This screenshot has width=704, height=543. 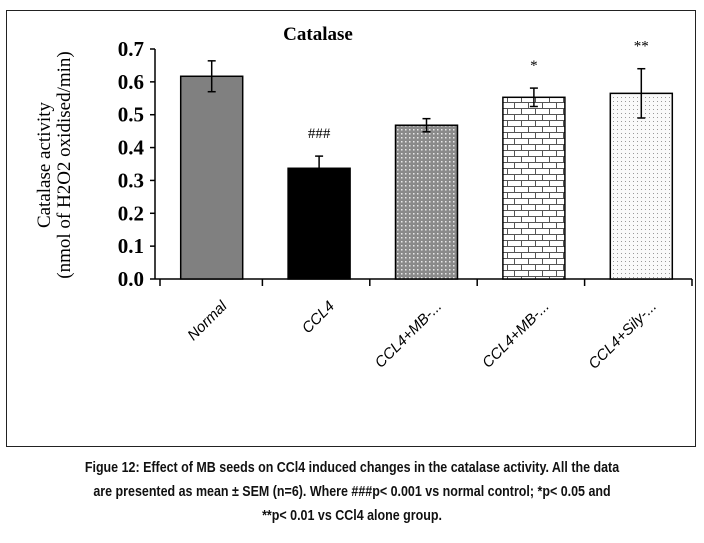 I want to click on y-tick-label: 0.0, so click(x=131, y=279).